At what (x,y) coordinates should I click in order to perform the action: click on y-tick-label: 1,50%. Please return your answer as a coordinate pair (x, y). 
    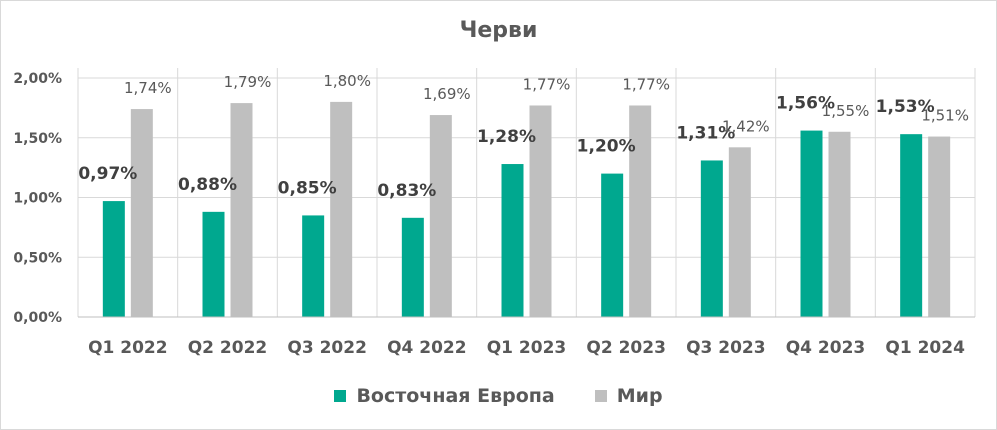
    Looking at the image, I should click on (37, 139).